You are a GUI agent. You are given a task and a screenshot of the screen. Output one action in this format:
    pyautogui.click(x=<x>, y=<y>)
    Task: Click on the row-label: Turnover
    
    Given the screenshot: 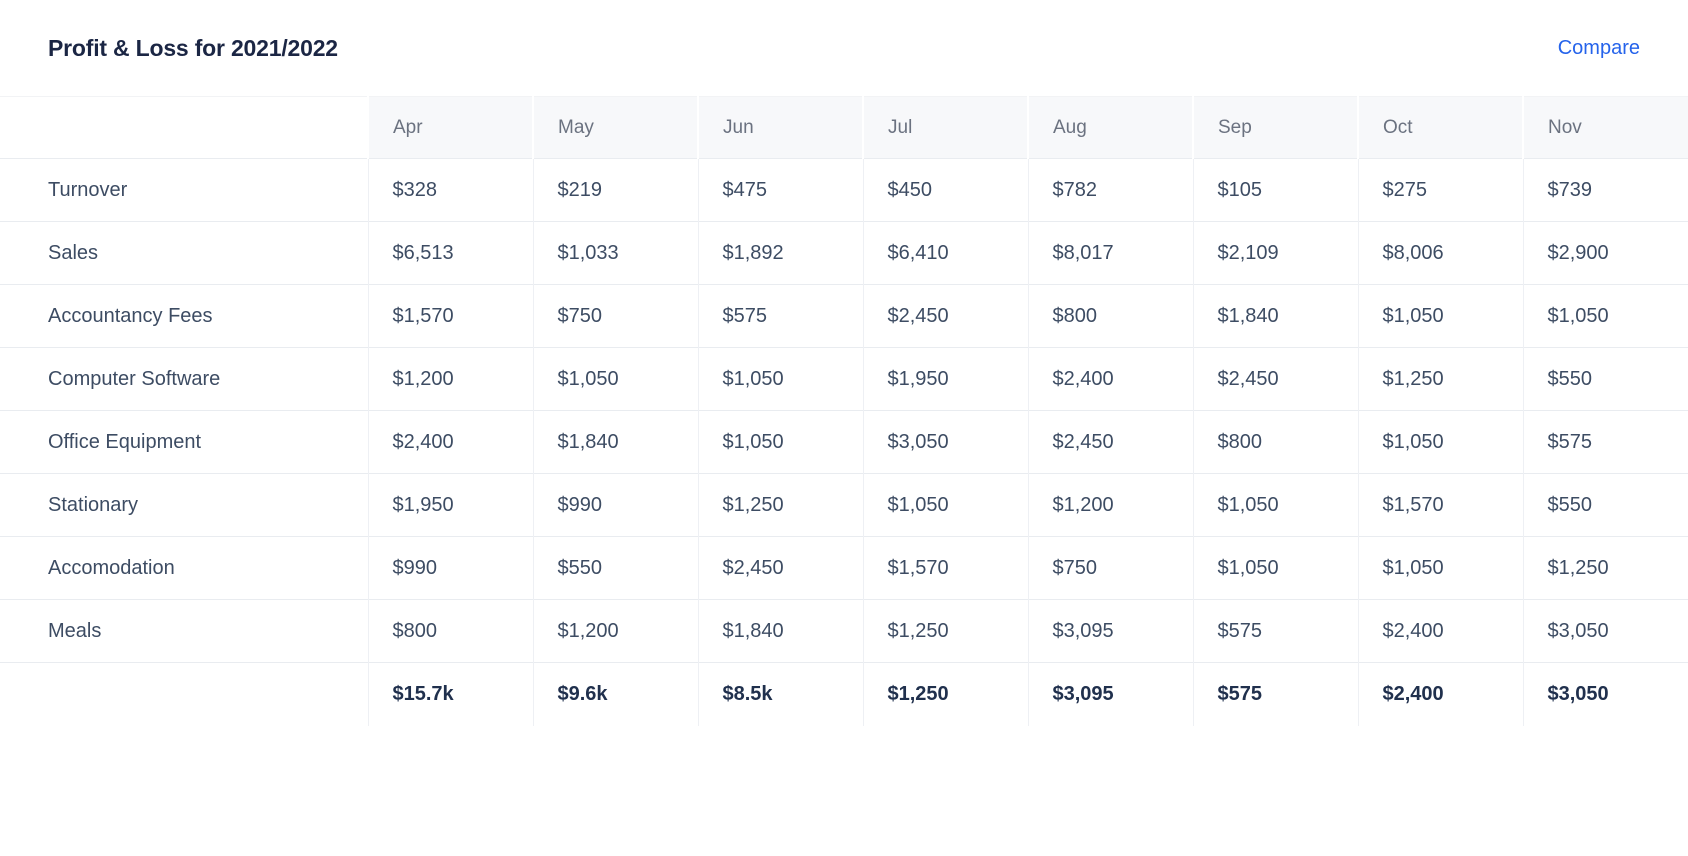 What is the action you would take?
    pyautogui.click(x=184, y=190)
    